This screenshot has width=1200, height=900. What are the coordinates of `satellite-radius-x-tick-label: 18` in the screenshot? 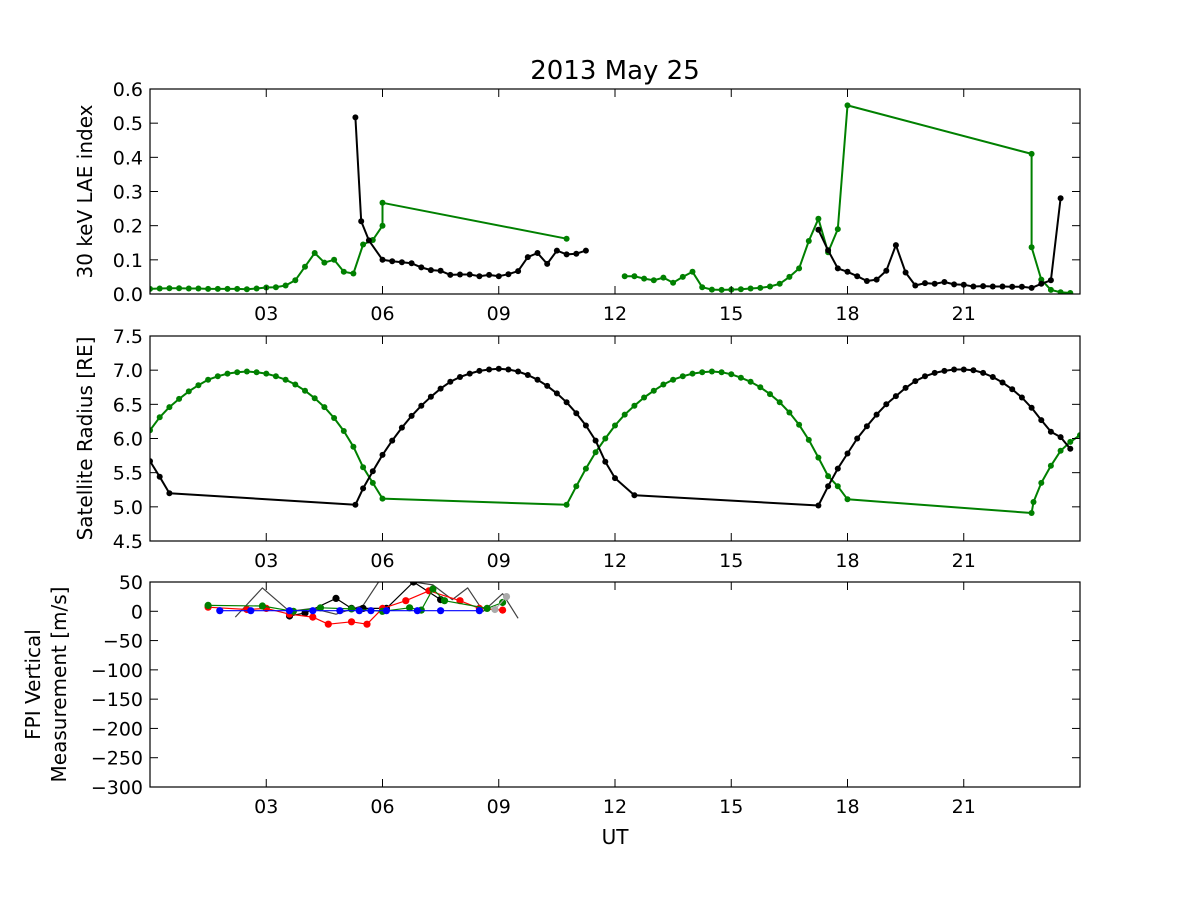 It's located at (847, 561).